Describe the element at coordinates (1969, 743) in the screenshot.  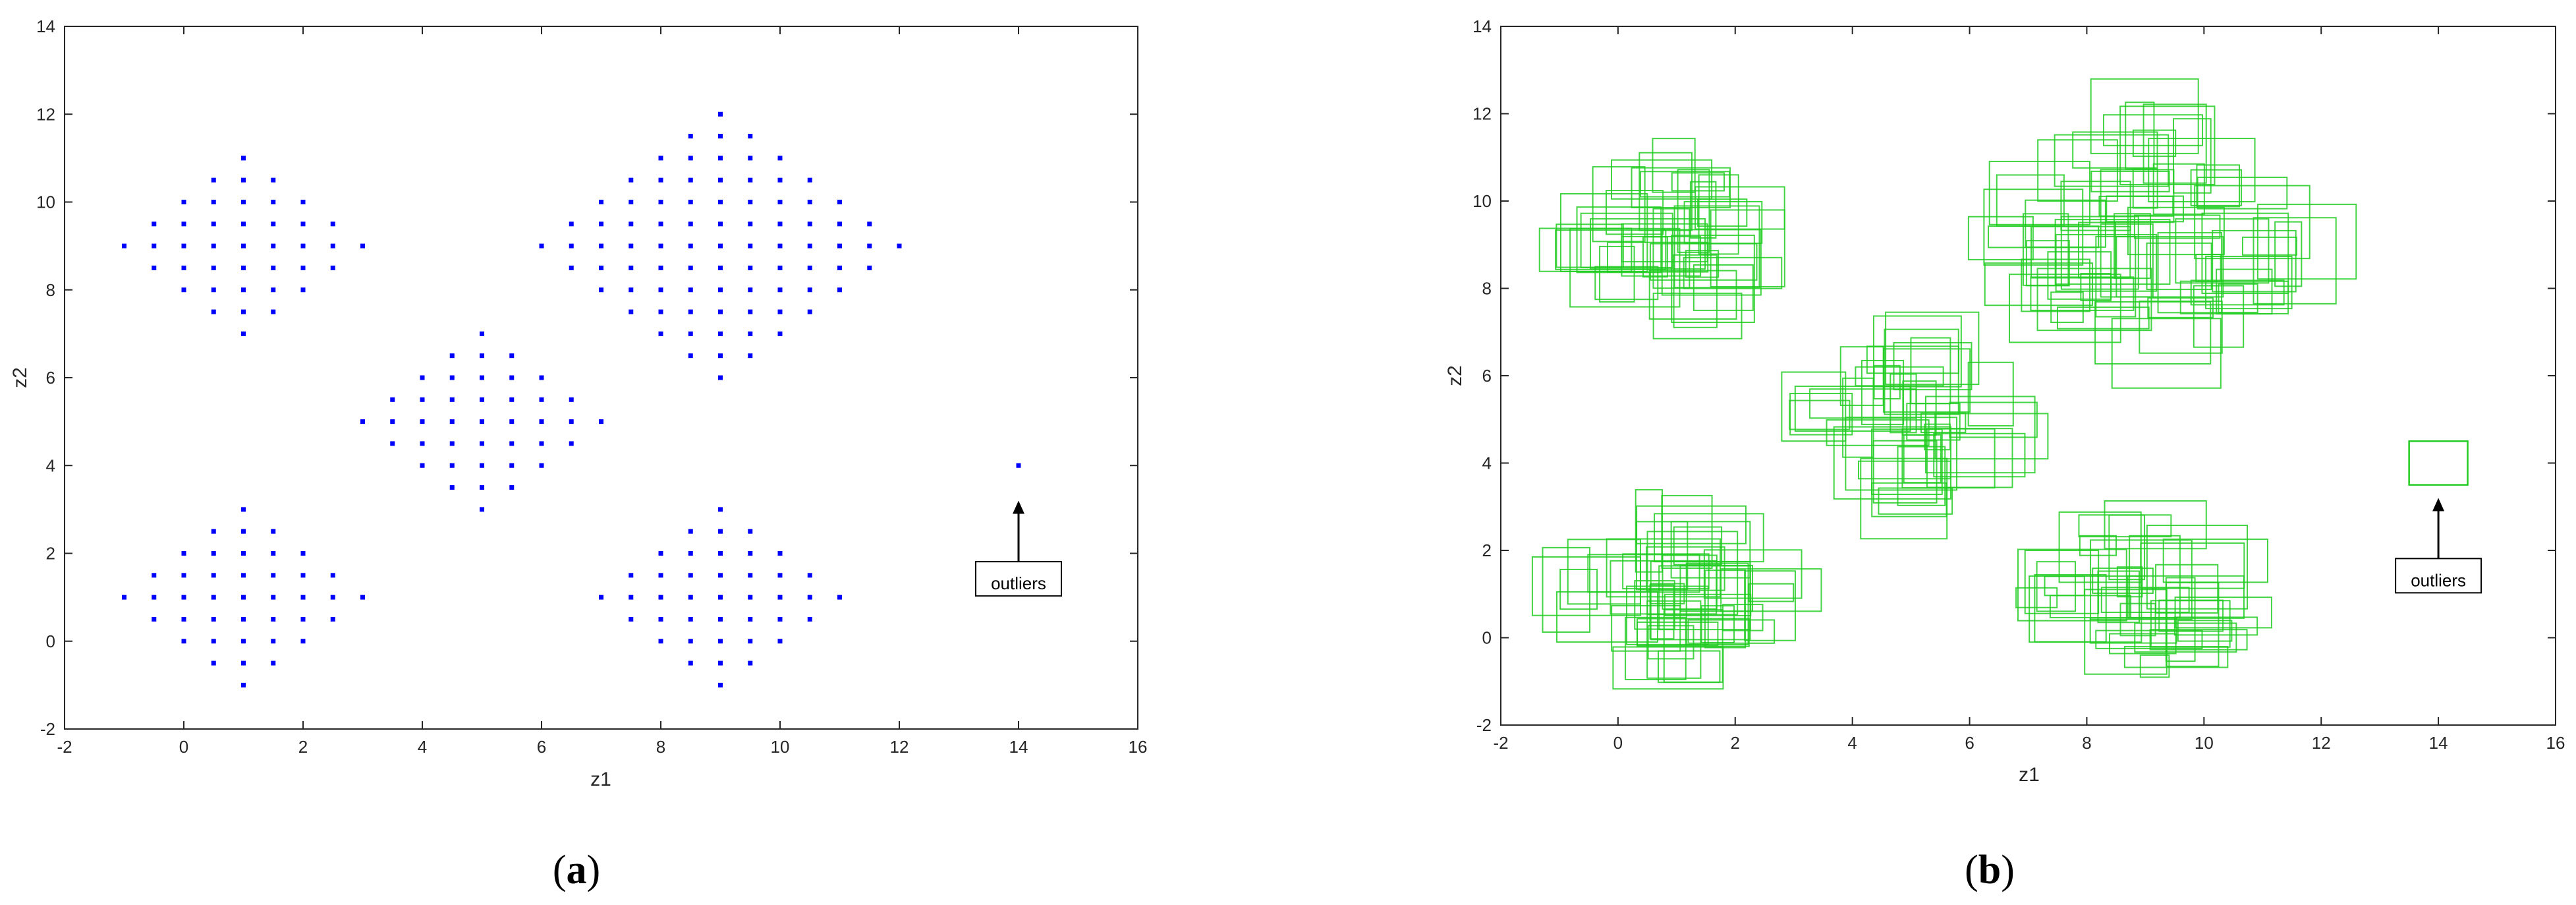
I see `x-tick-label: 6` at that location.